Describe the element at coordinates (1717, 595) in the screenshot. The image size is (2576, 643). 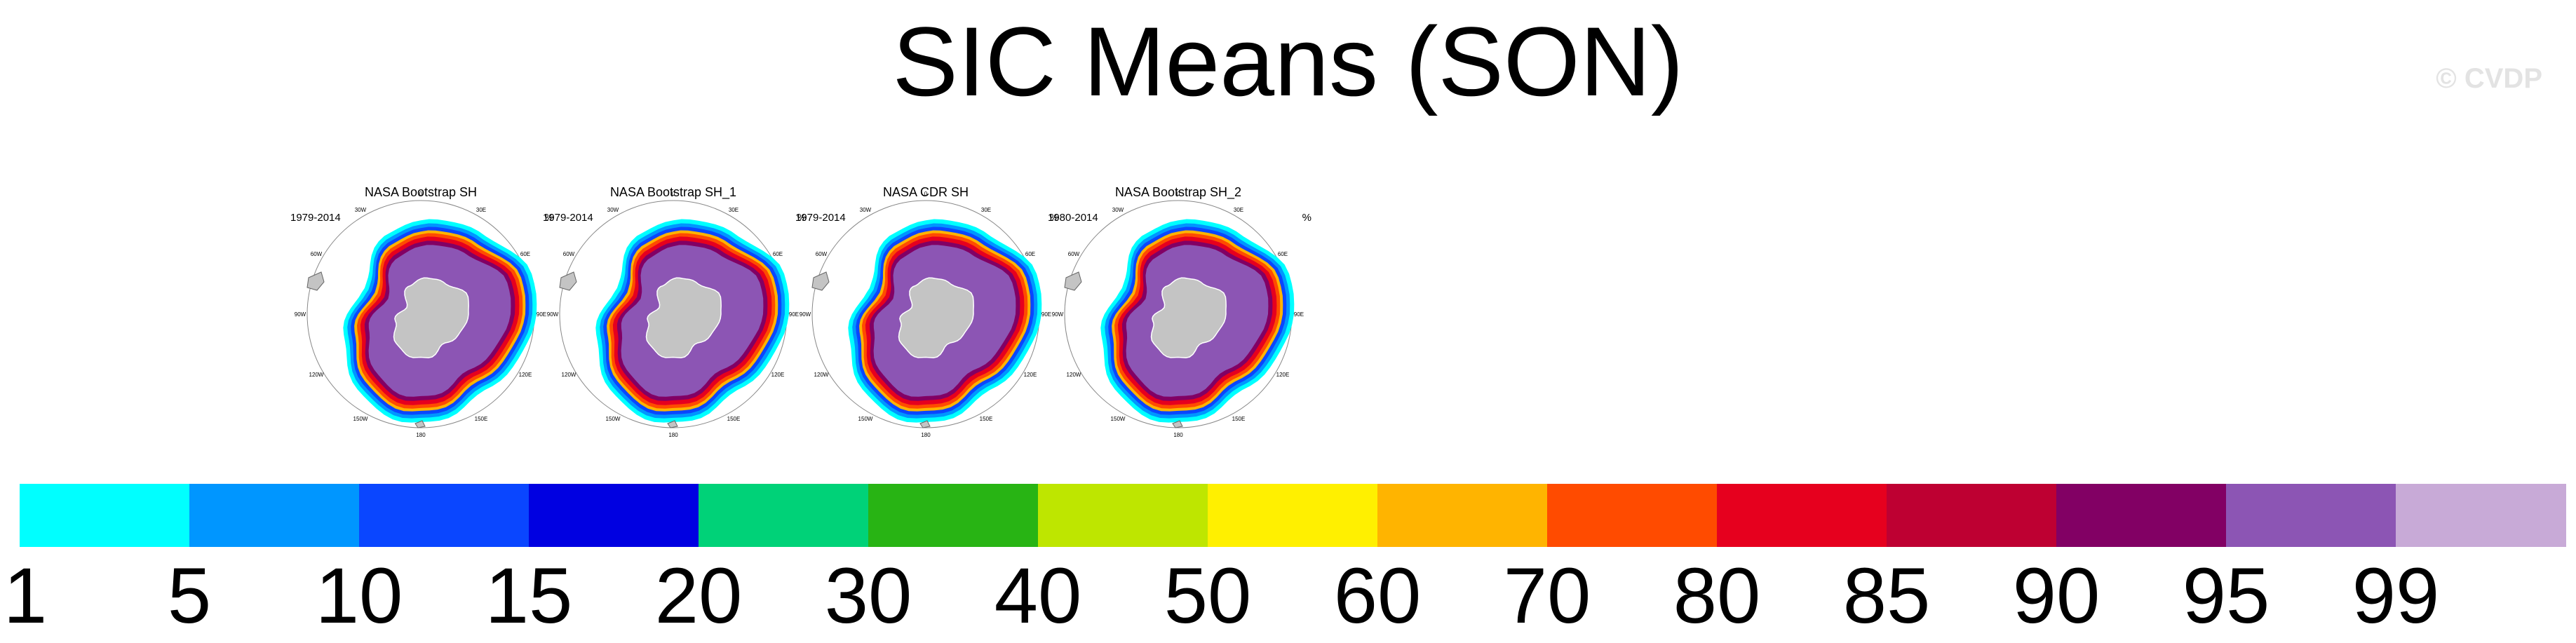
I see `colorbar-tick-label: 80` at that location.